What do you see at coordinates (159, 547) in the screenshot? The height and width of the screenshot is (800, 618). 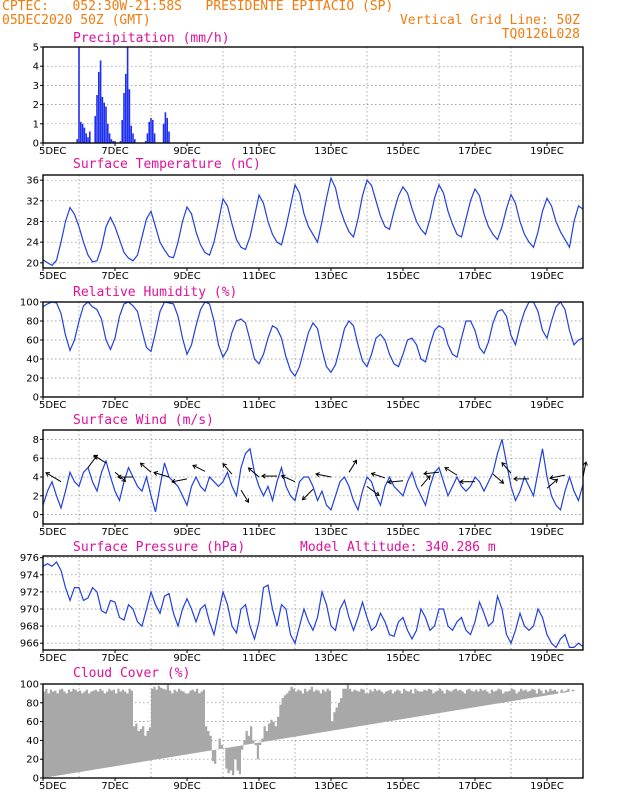 I see `panel-title: Surface Pressure (hPa)` at bounding box center [159, 547].